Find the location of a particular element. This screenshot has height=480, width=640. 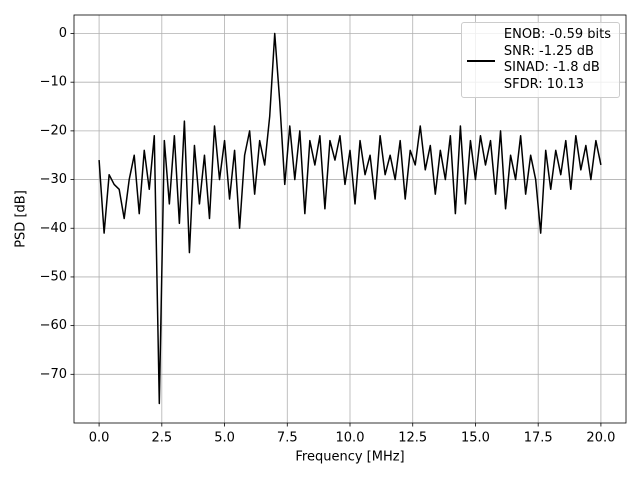

x-tick-label: 5.0 is located at coordinates (224, 438).